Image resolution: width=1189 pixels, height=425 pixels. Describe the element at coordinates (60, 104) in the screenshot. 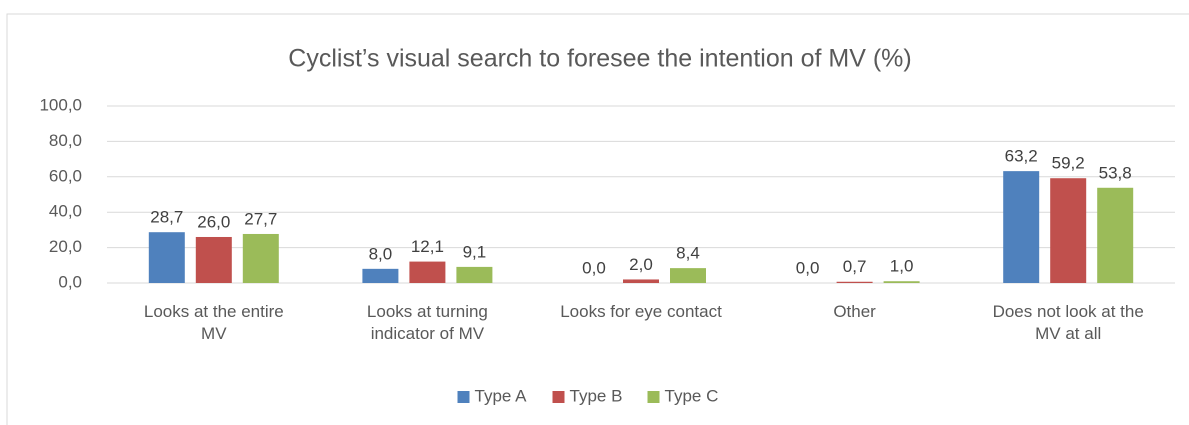

I see `y-tick-label: 100,0` at that location.